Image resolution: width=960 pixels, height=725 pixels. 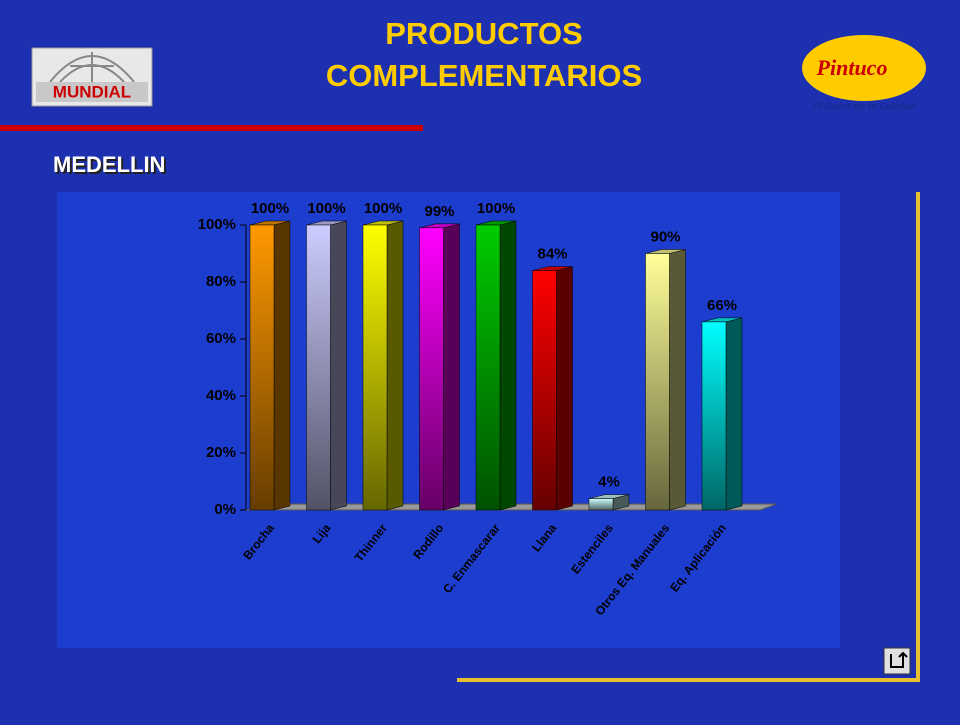 What do you see at coordinates (221, 395) in the screenshot?
I see `y-tick-label: 40%` at bounding box center [221, 395].